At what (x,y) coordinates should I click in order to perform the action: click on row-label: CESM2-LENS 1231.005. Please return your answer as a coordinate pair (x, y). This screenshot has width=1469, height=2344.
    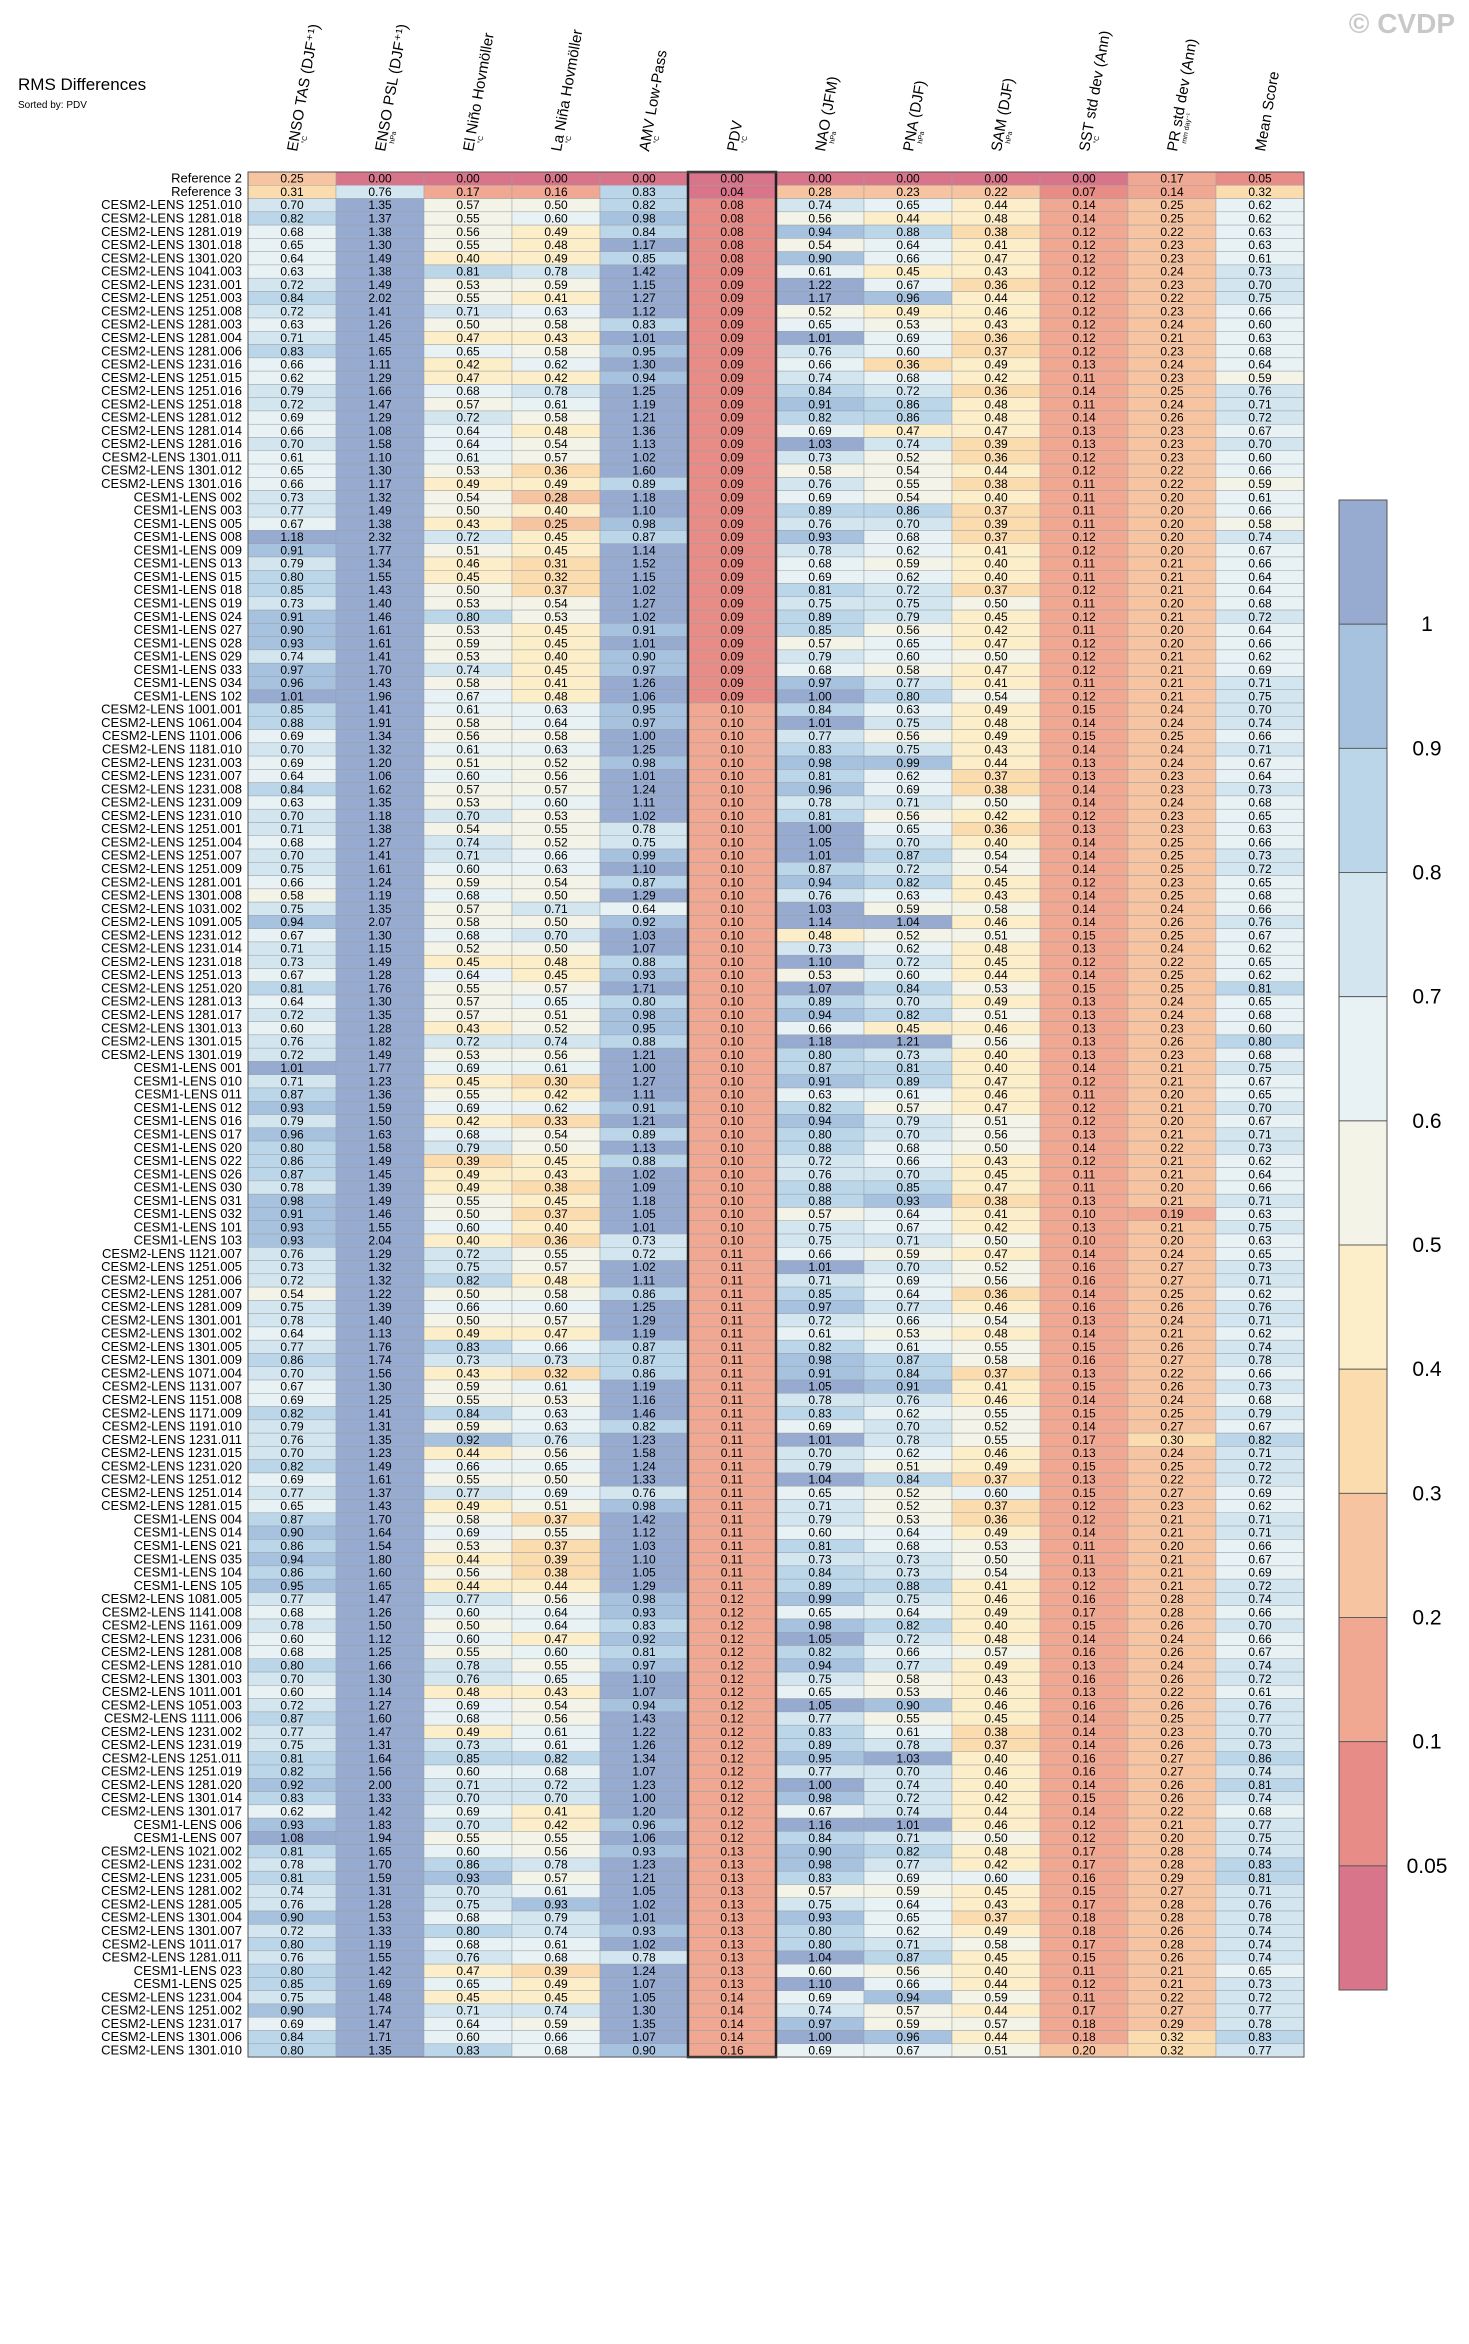
    Looking at the image, I should click on (171, 1877).